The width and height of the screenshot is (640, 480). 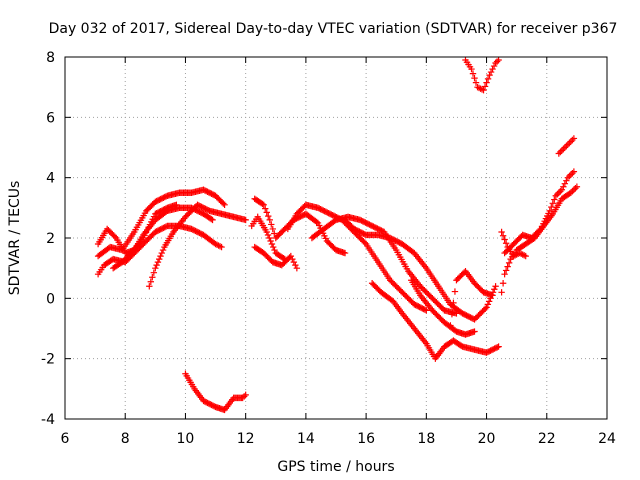 I want to click on series-track-f, so click(x=215, y=392).